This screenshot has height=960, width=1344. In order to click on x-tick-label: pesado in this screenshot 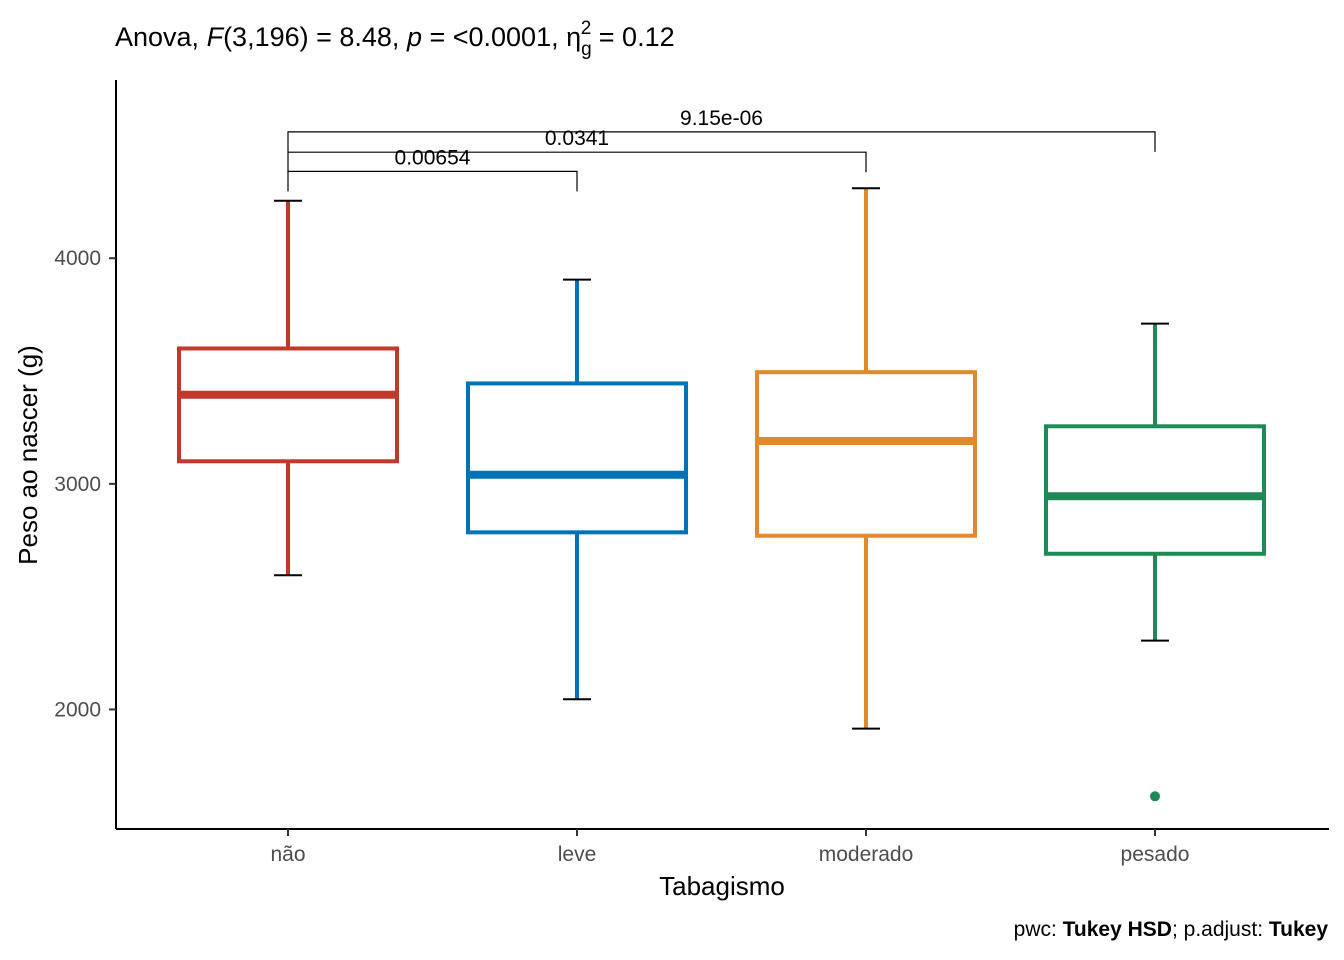, I will do `click(1155, 854)`.